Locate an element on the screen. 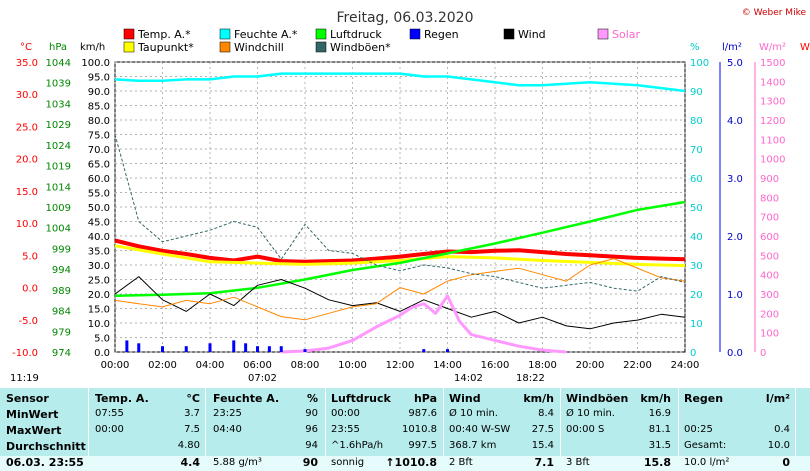 Image resolution: width=810 pixels, height=471 pixels. pct-tick-label: 70 is located at coordinates (696, 150).